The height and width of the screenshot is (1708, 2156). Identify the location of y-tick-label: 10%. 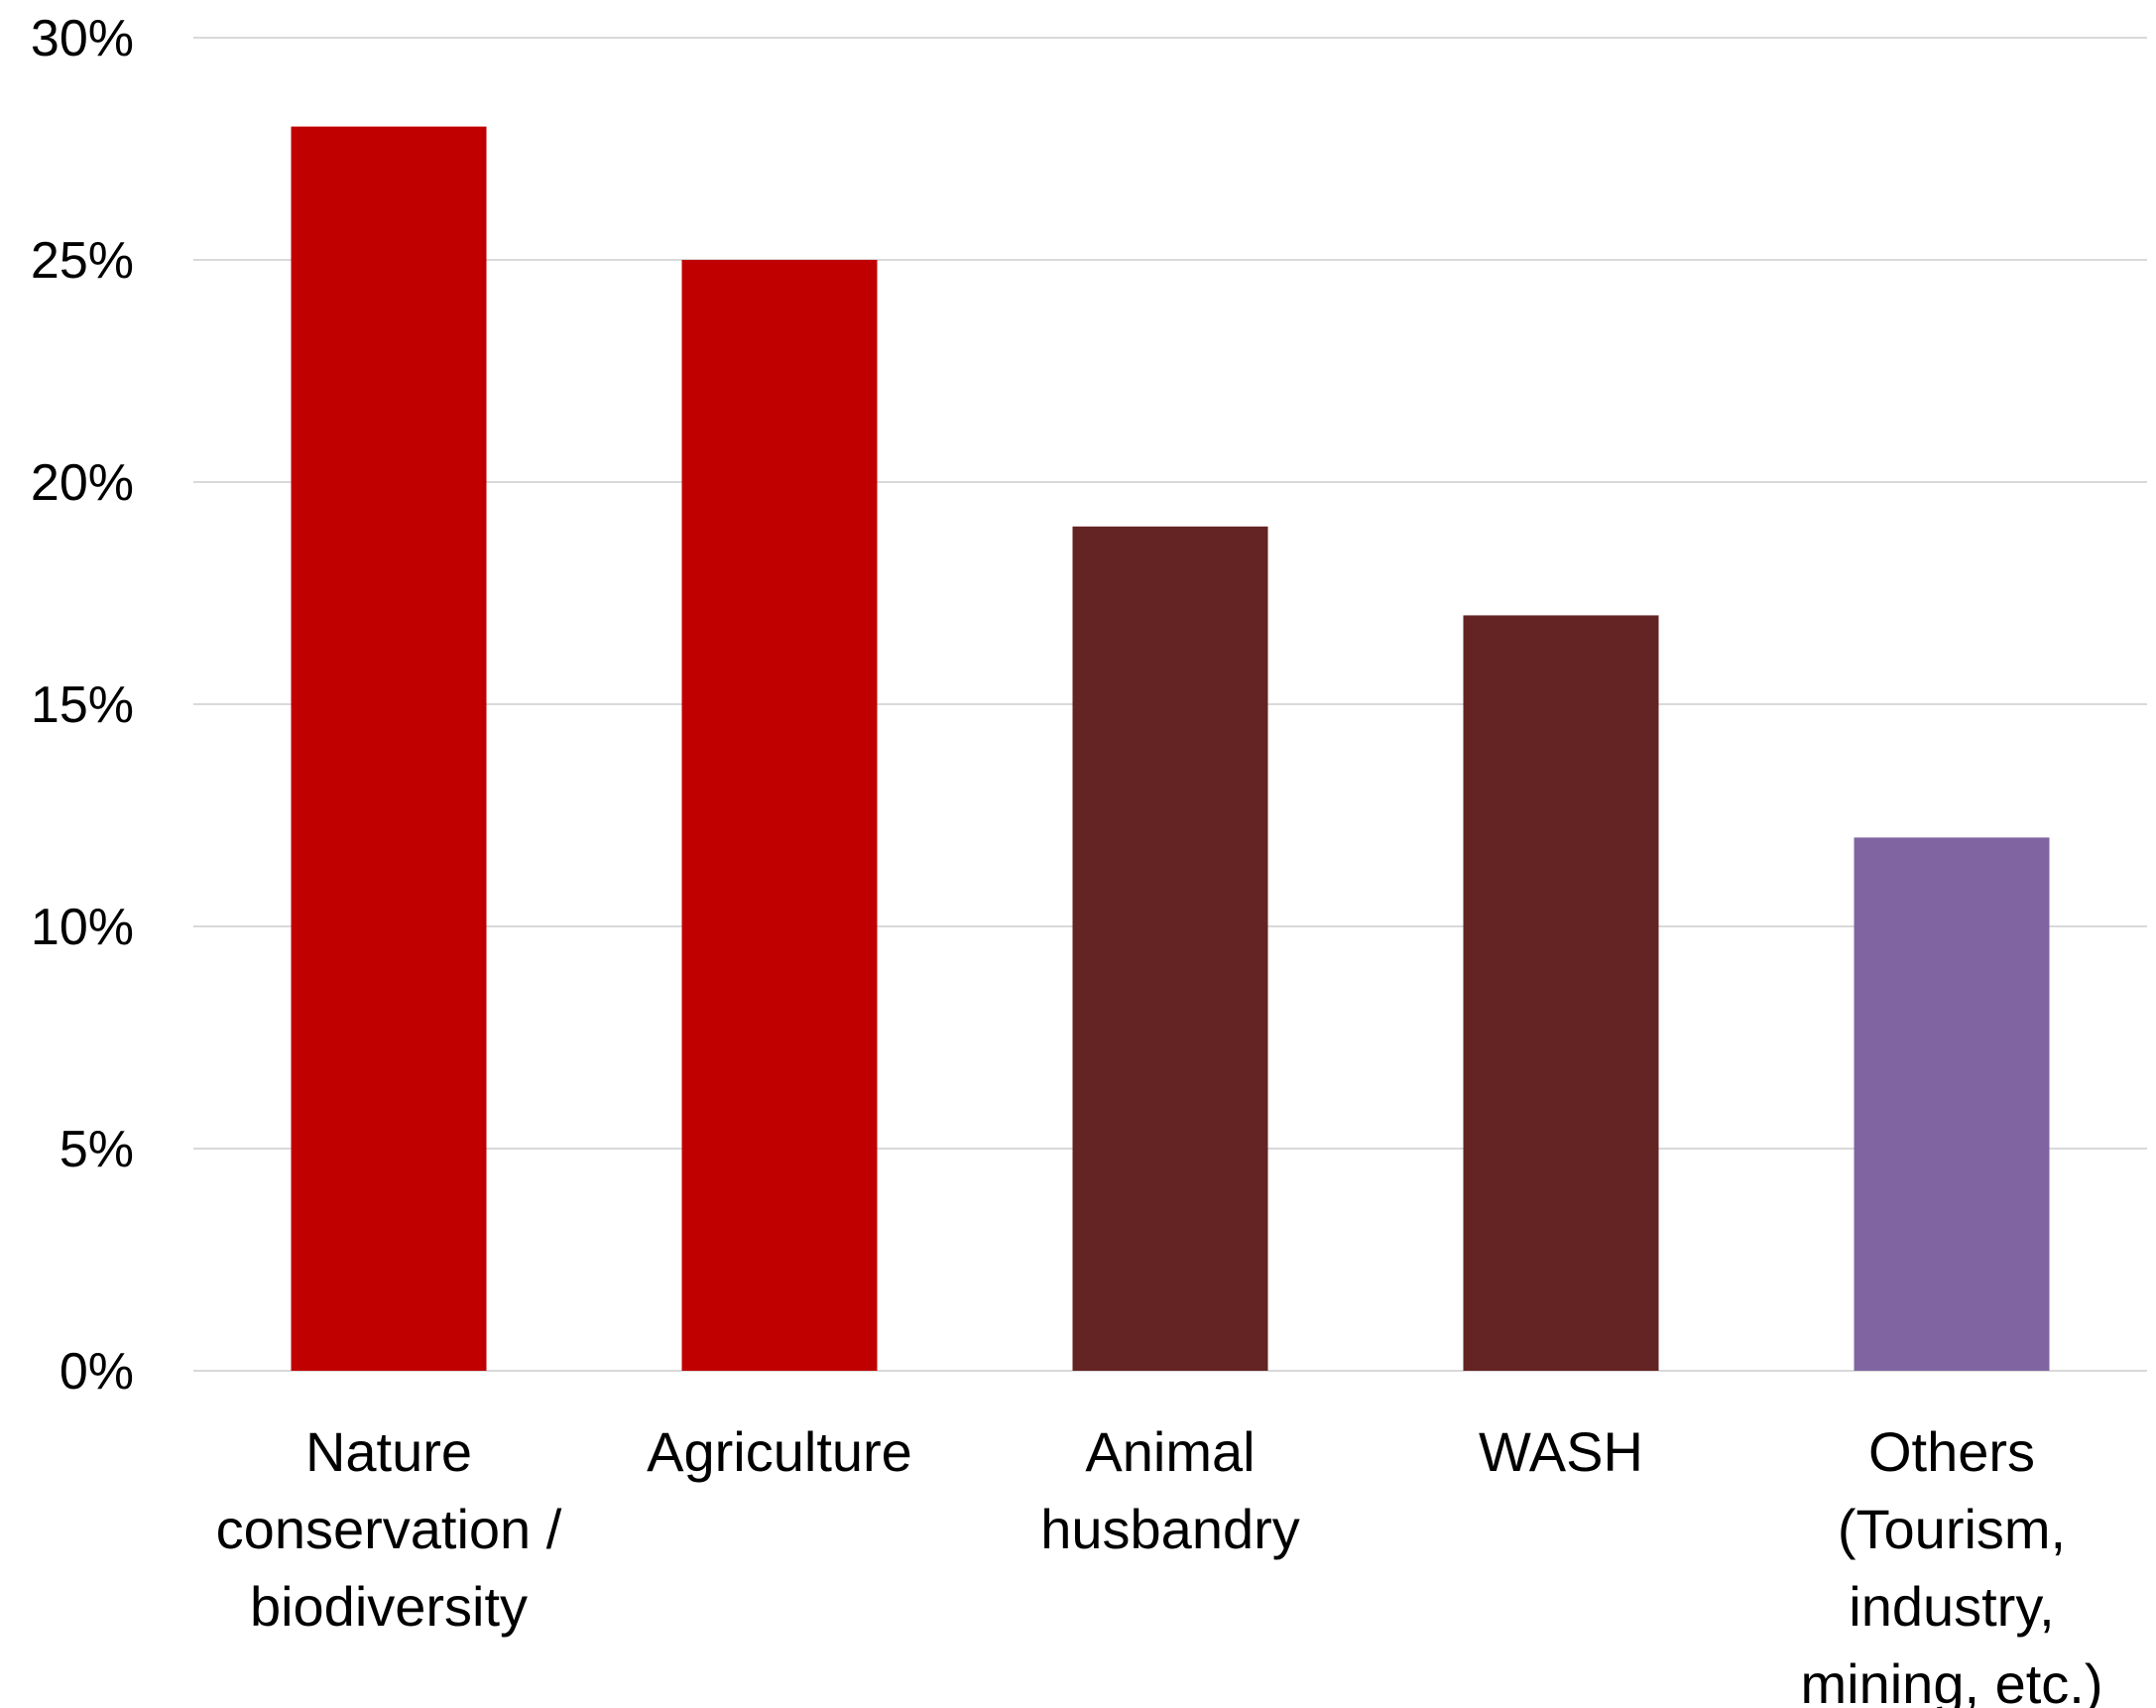
(82, 927).